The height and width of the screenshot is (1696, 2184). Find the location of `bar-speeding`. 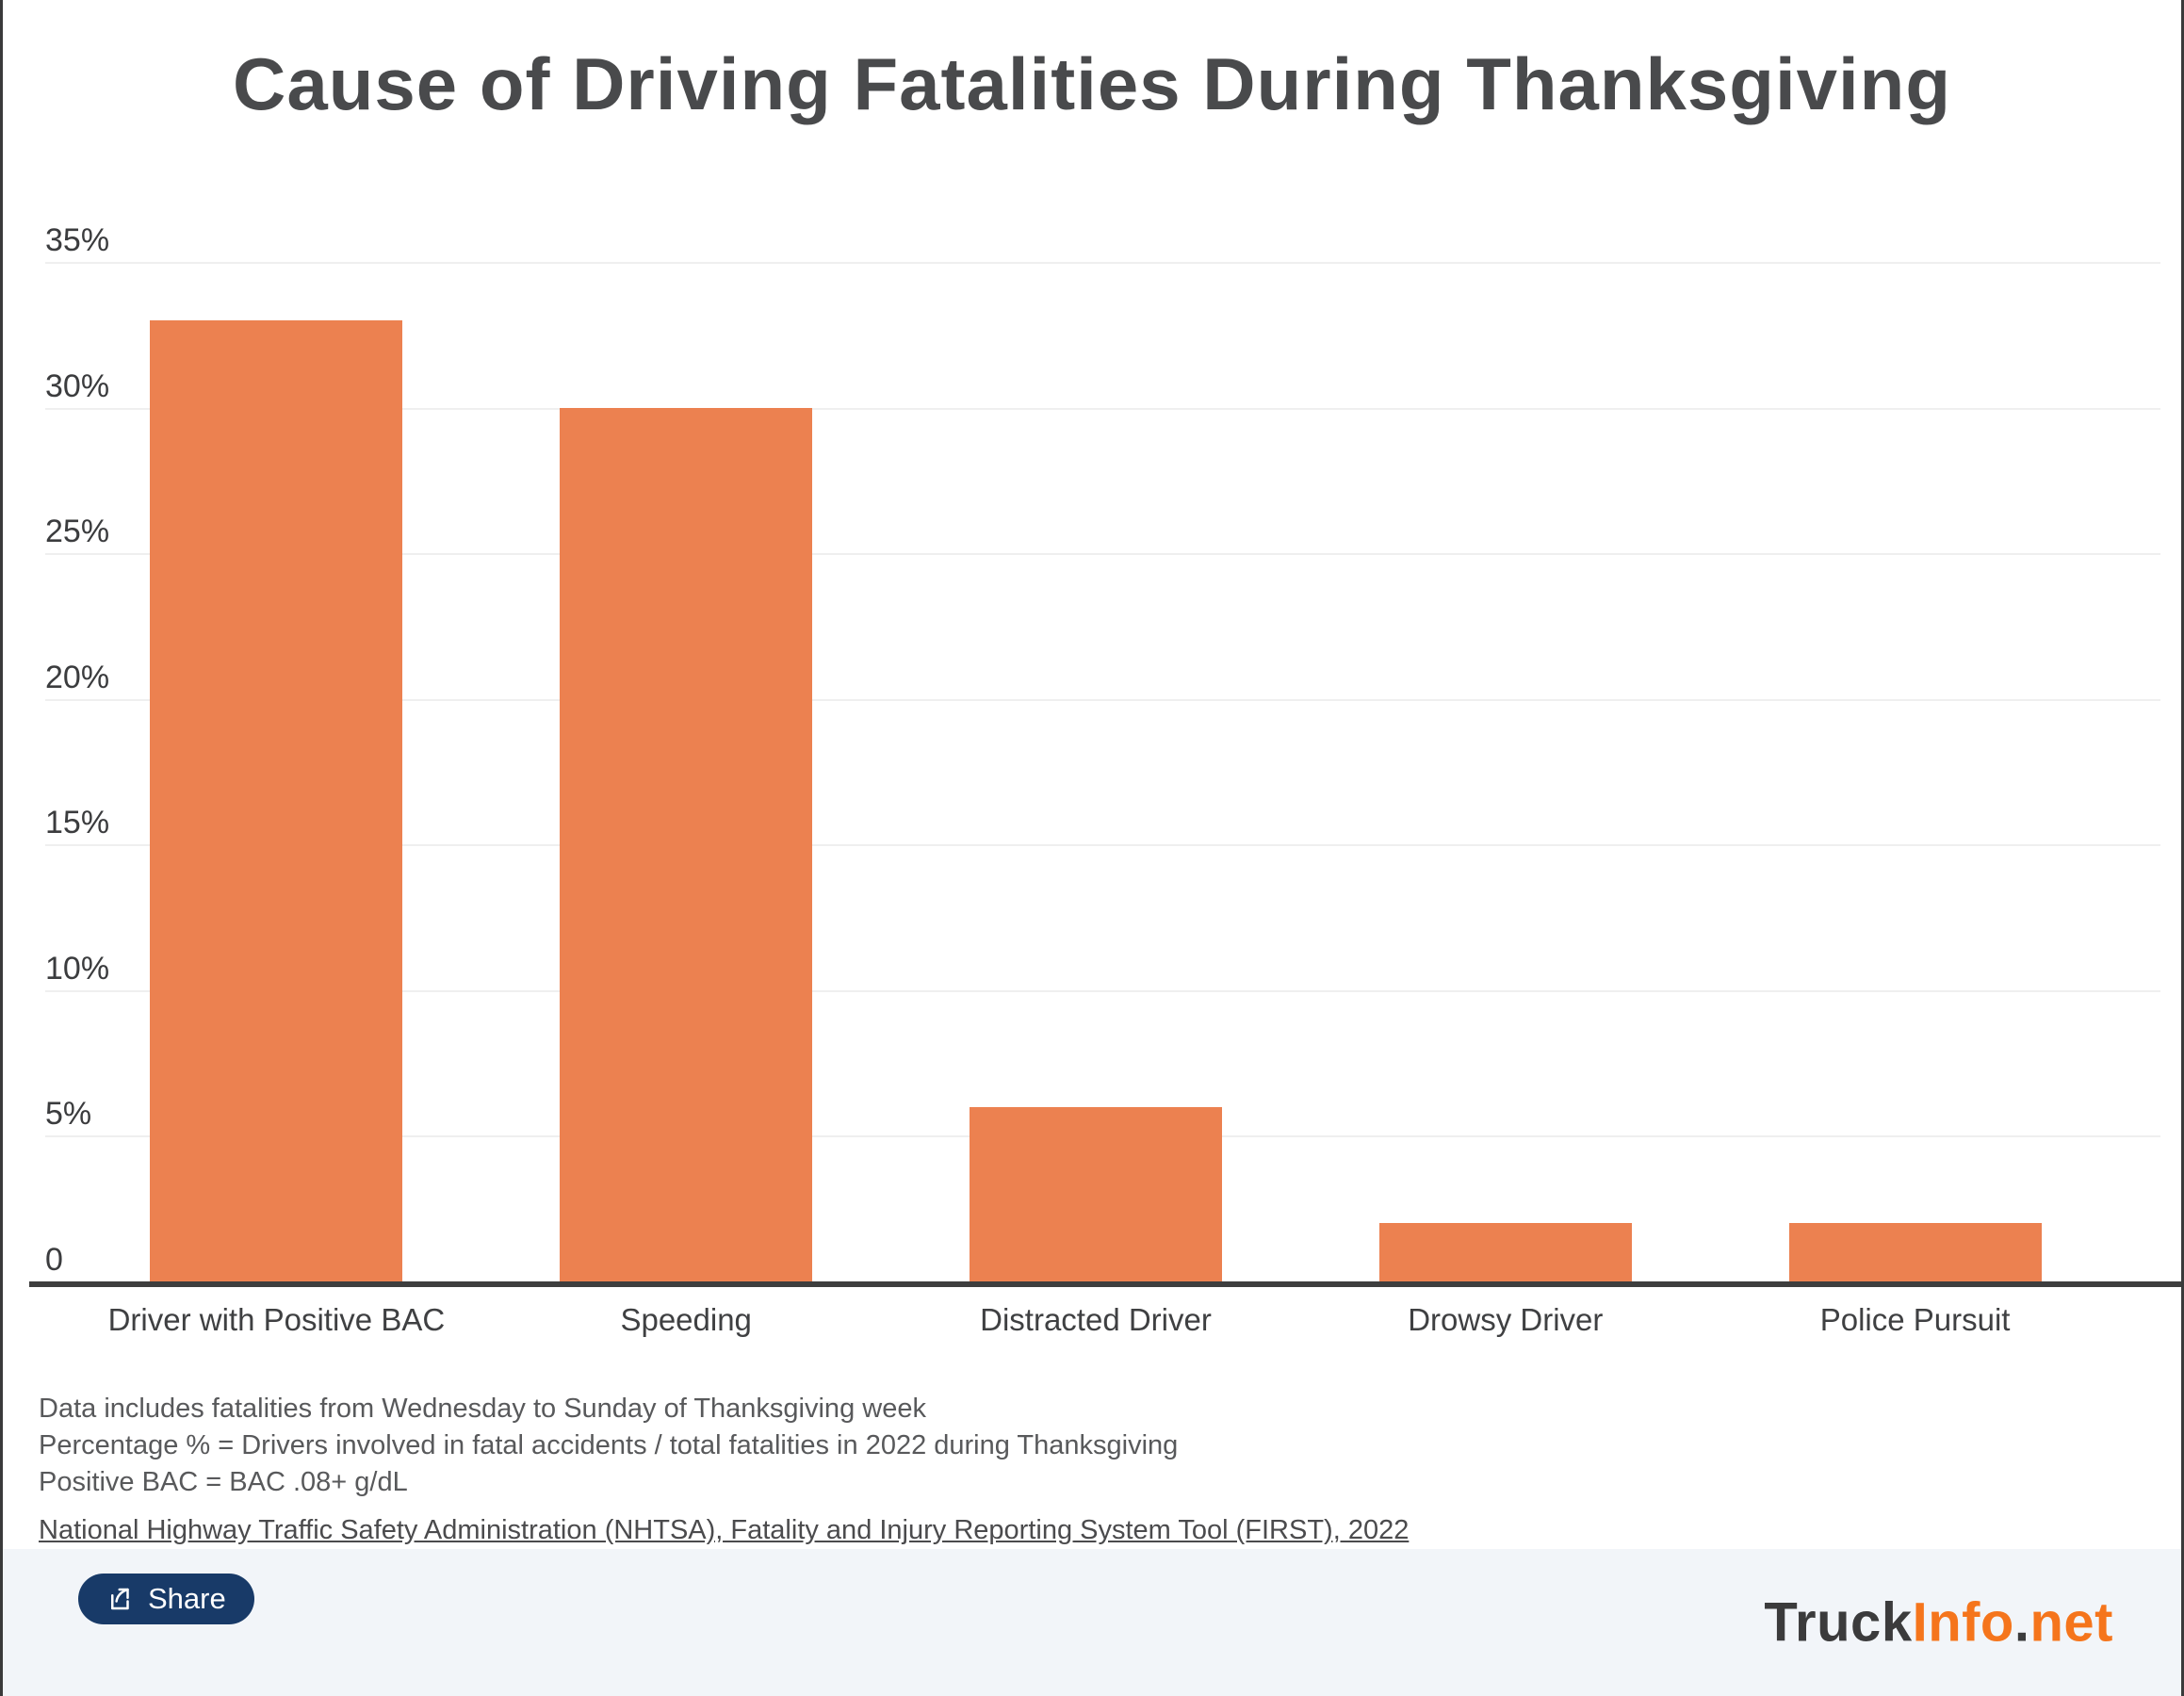

bar-speeding is located at coordinates (686, 844).